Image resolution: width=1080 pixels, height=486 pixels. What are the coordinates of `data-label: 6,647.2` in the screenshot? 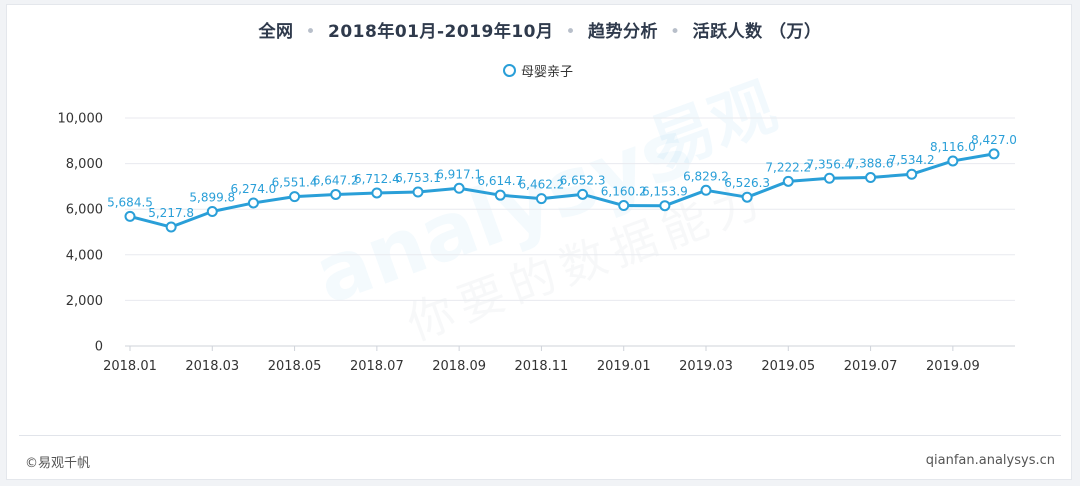 It's located at (336, 180).